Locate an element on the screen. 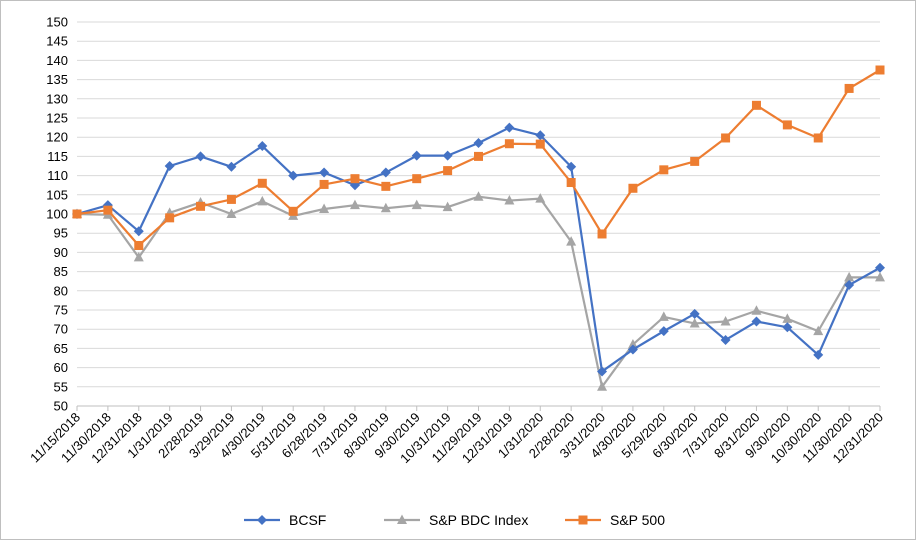 This screenshot has width=916, height=540. y-tick-label: 55 is located at coordinates (61, 386).